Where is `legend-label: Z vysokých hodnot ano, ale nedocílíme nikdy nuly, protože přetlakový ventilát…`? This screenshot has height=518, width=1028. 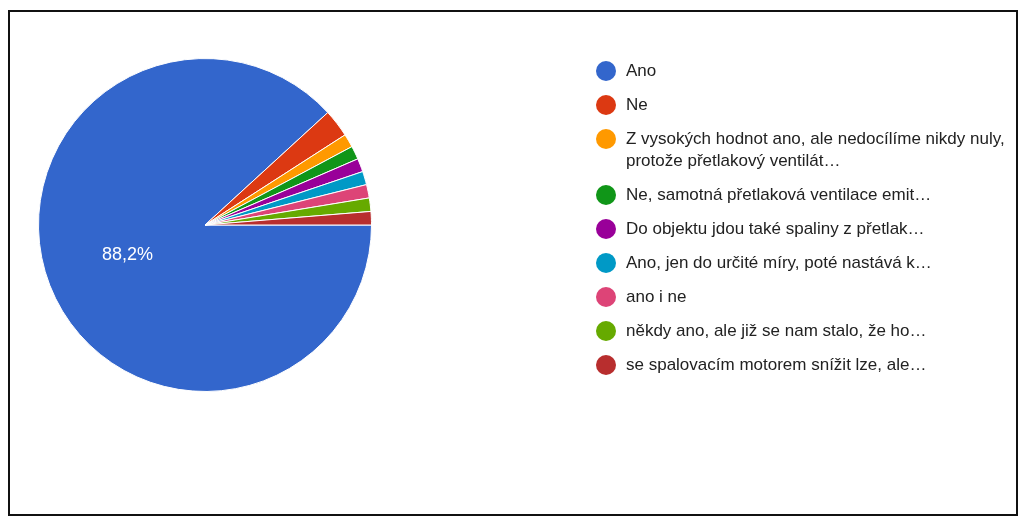
legend-label: Z vysokých hodnot ano, ale nedocílíme nikdy nuly, protože přetlakový ventilát… is located at coordinates (816, 150).